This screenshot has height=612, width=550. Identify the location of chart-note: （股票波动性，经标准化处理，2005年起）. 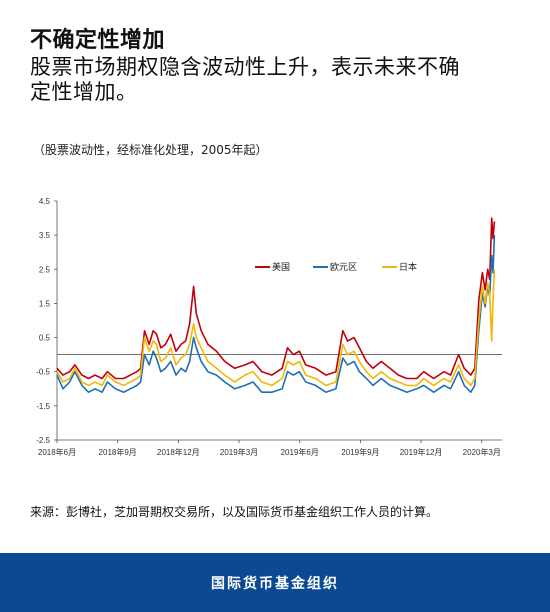
(150, 150).